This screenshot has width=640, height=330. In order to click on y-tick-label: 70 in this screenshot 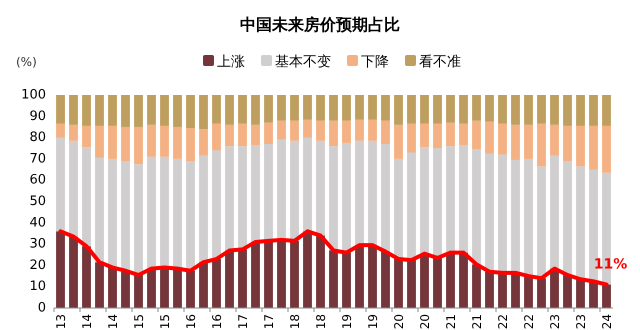, I will do `click(37, 158)`.